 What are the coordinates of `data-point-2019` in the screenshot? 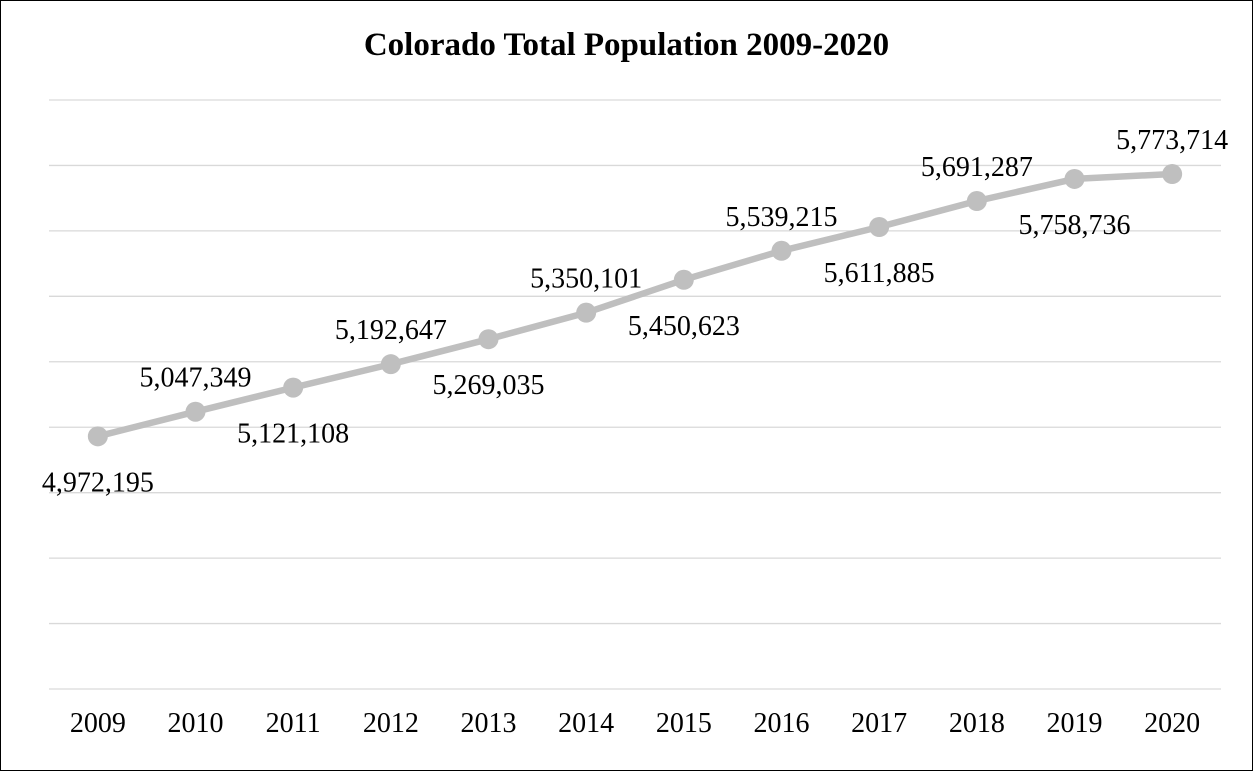 It's located at (1074, 178).